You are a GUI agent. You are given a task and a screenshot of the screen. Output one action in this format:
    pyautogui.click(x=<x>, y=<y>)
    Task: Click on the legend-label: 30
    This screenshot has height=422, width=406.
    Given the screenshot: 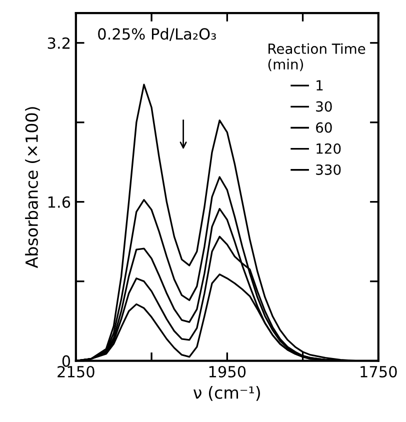 What is the action you would take?
    pyautogui.click(x=324, y=106)
    